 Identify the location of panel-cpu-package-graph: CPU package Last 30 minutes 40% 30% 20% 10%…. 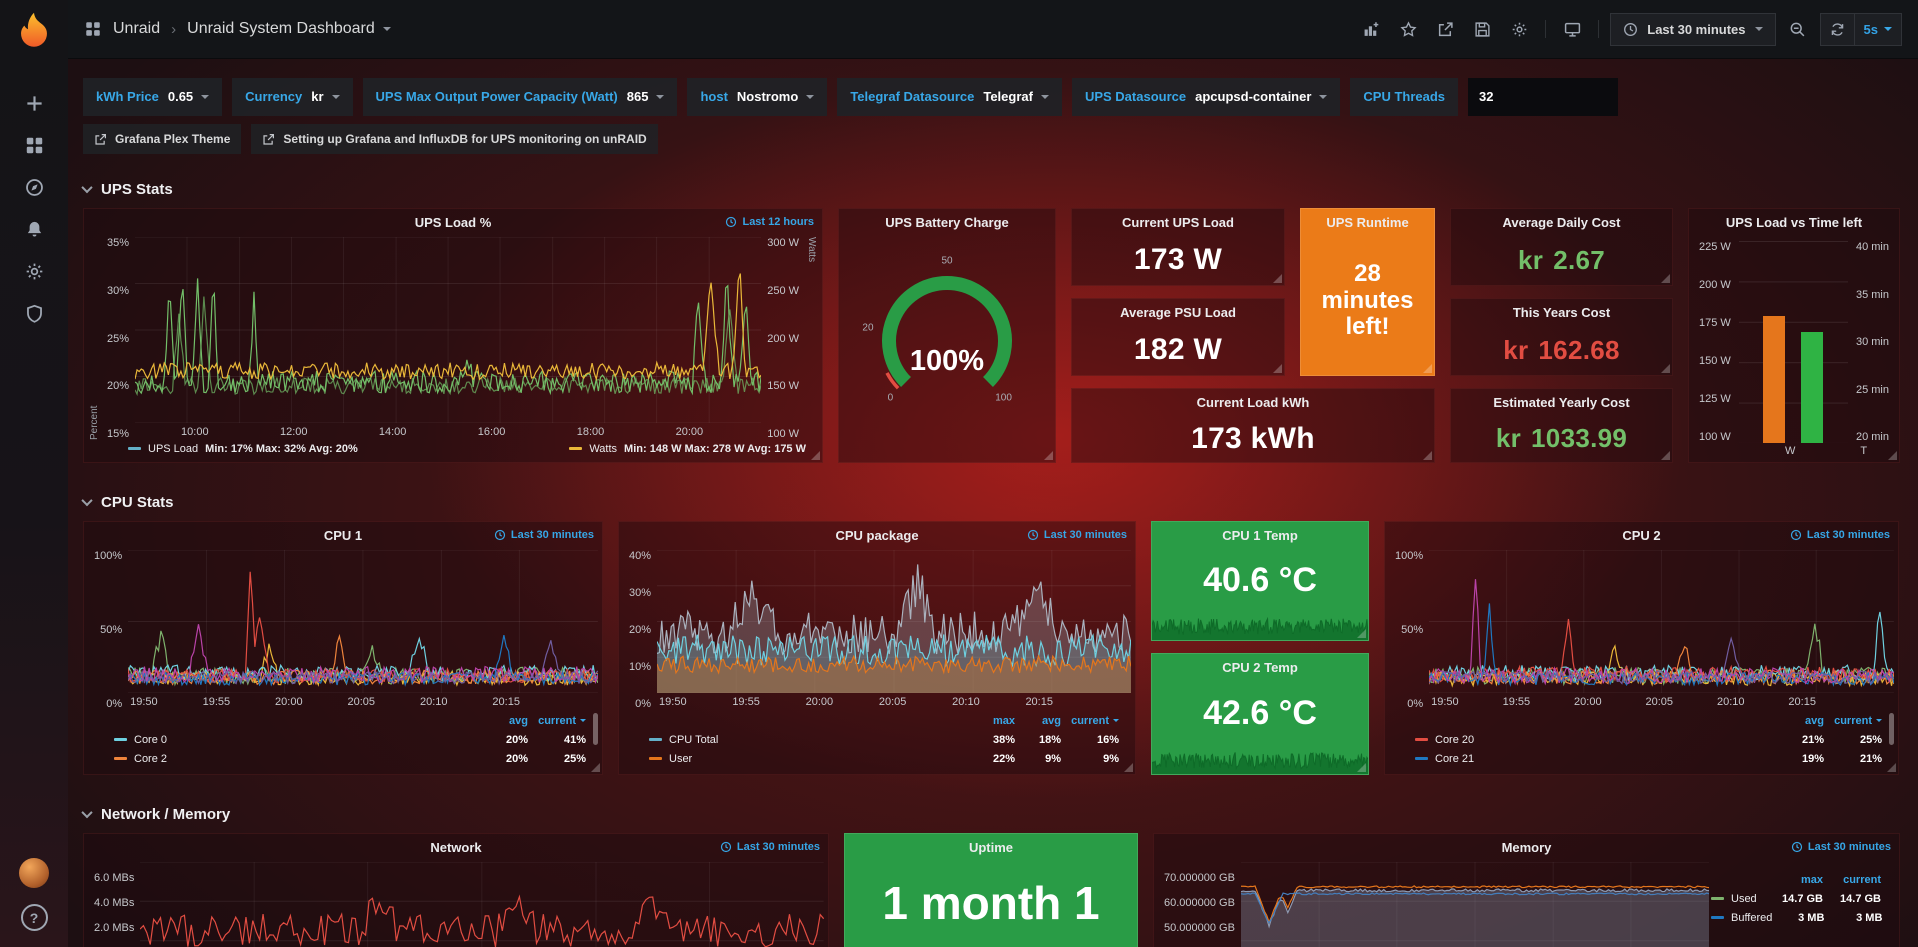
(877, 648).